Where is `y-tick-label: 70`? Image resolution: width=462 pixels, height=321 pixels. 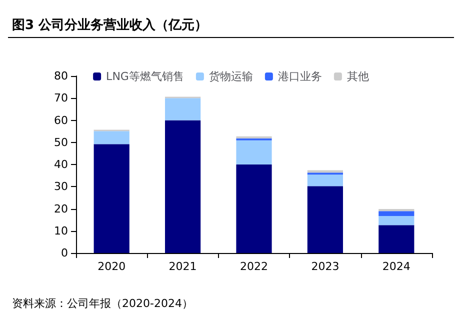 y-tick-label: 70 is located at coordinates (61, 98).